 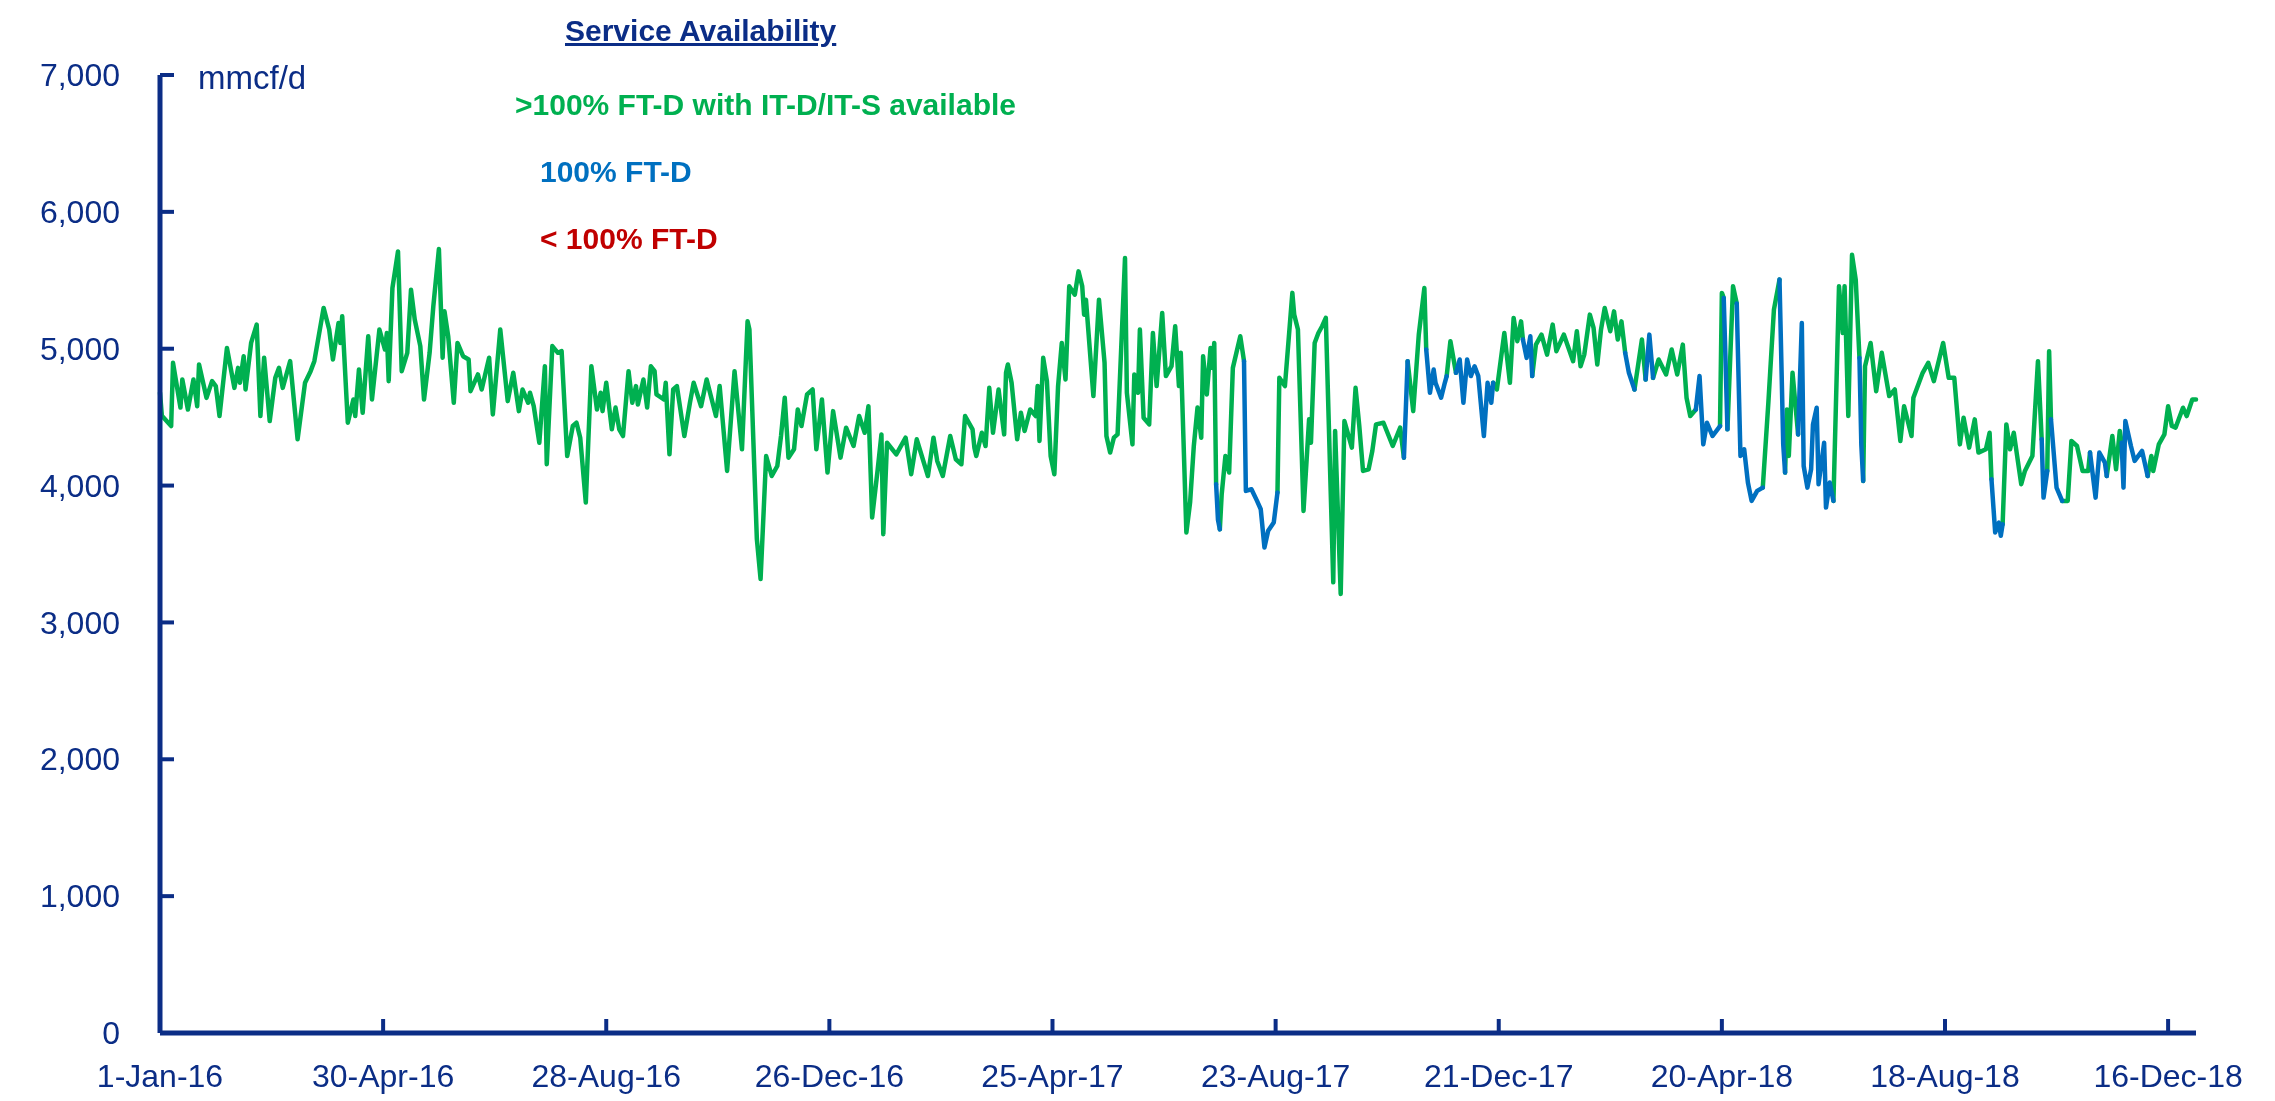 What do you see at coordinates (79, 759) in the screenshot?
I see `y-tick-label: 2,000` at bounding box center [79, 759].